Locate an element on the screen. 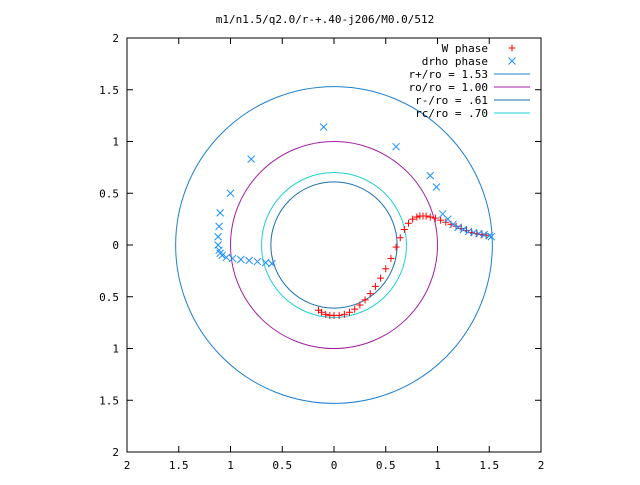  legend-label: ro/ro = 1.00 is located at coordinates (448, 87).